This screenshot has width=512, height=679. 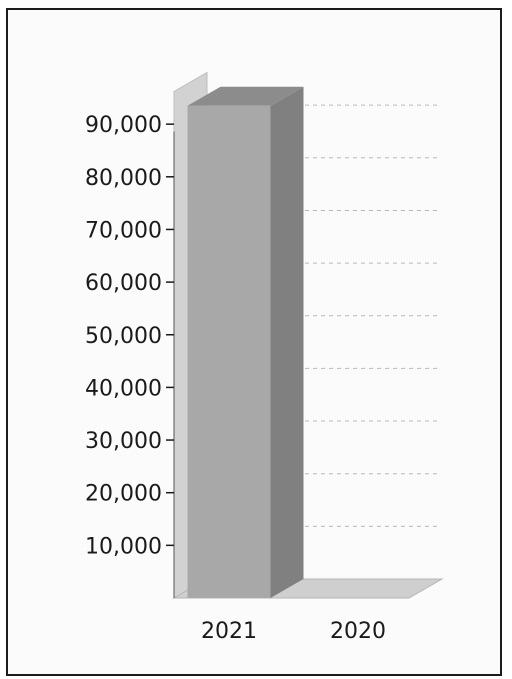 What do you see at coordinates (123, 546) in the screenshot?
I see `y-tick-label: 10,000` at bounding box center [123, 546].